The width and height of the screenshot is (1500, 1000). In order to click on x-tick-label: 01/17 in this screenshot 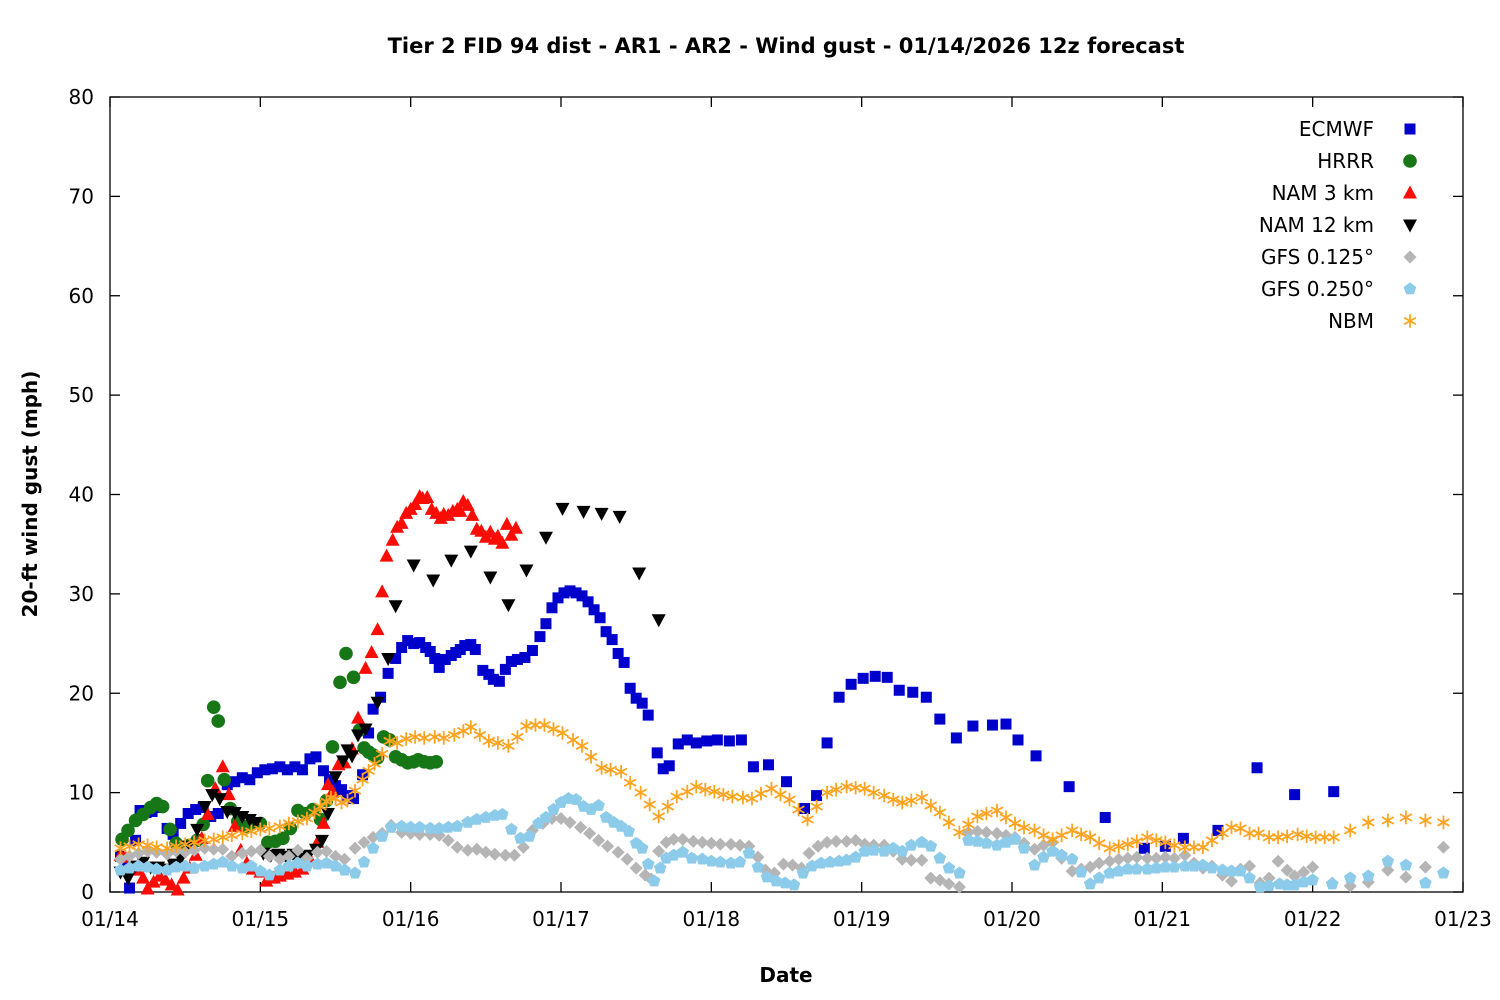, I will do `click(561, 919)`.